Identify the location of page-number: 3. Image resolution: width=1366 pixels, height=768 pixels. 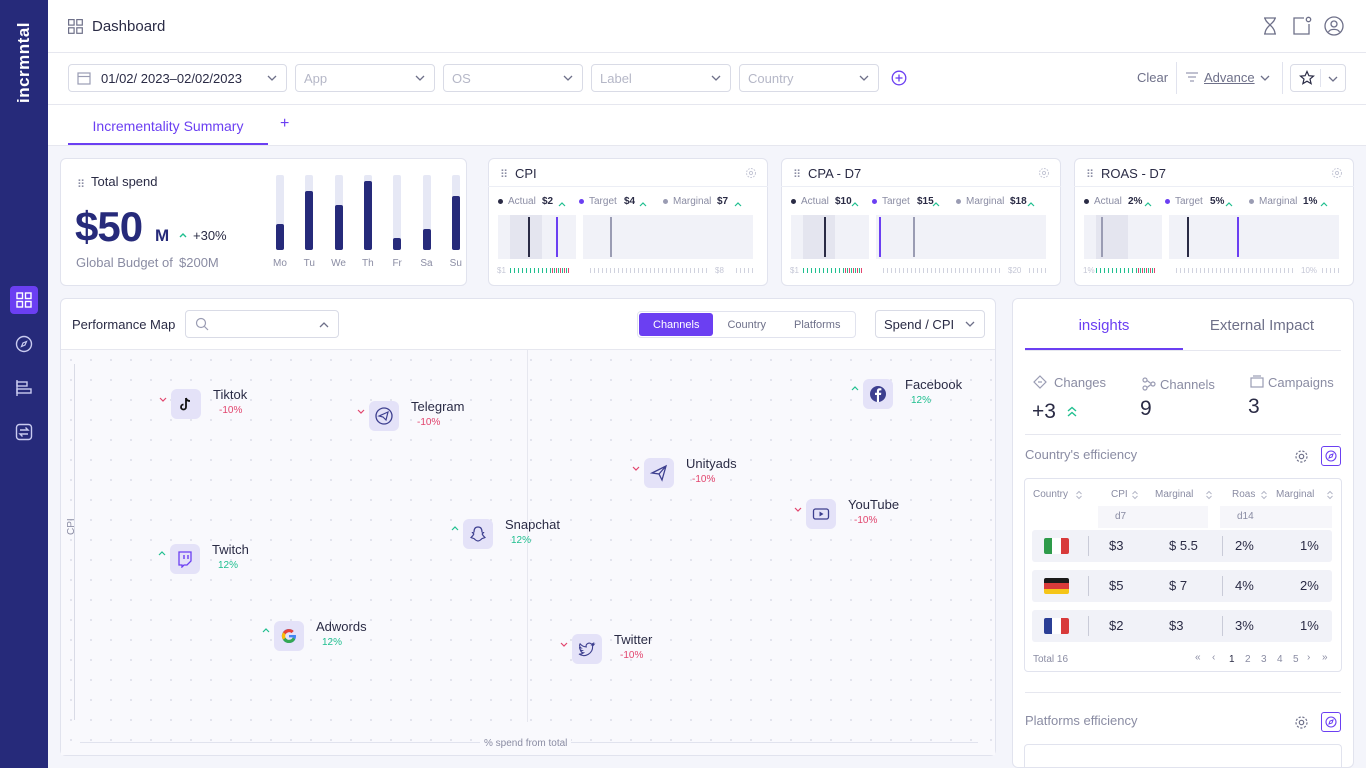
(1264, 659).